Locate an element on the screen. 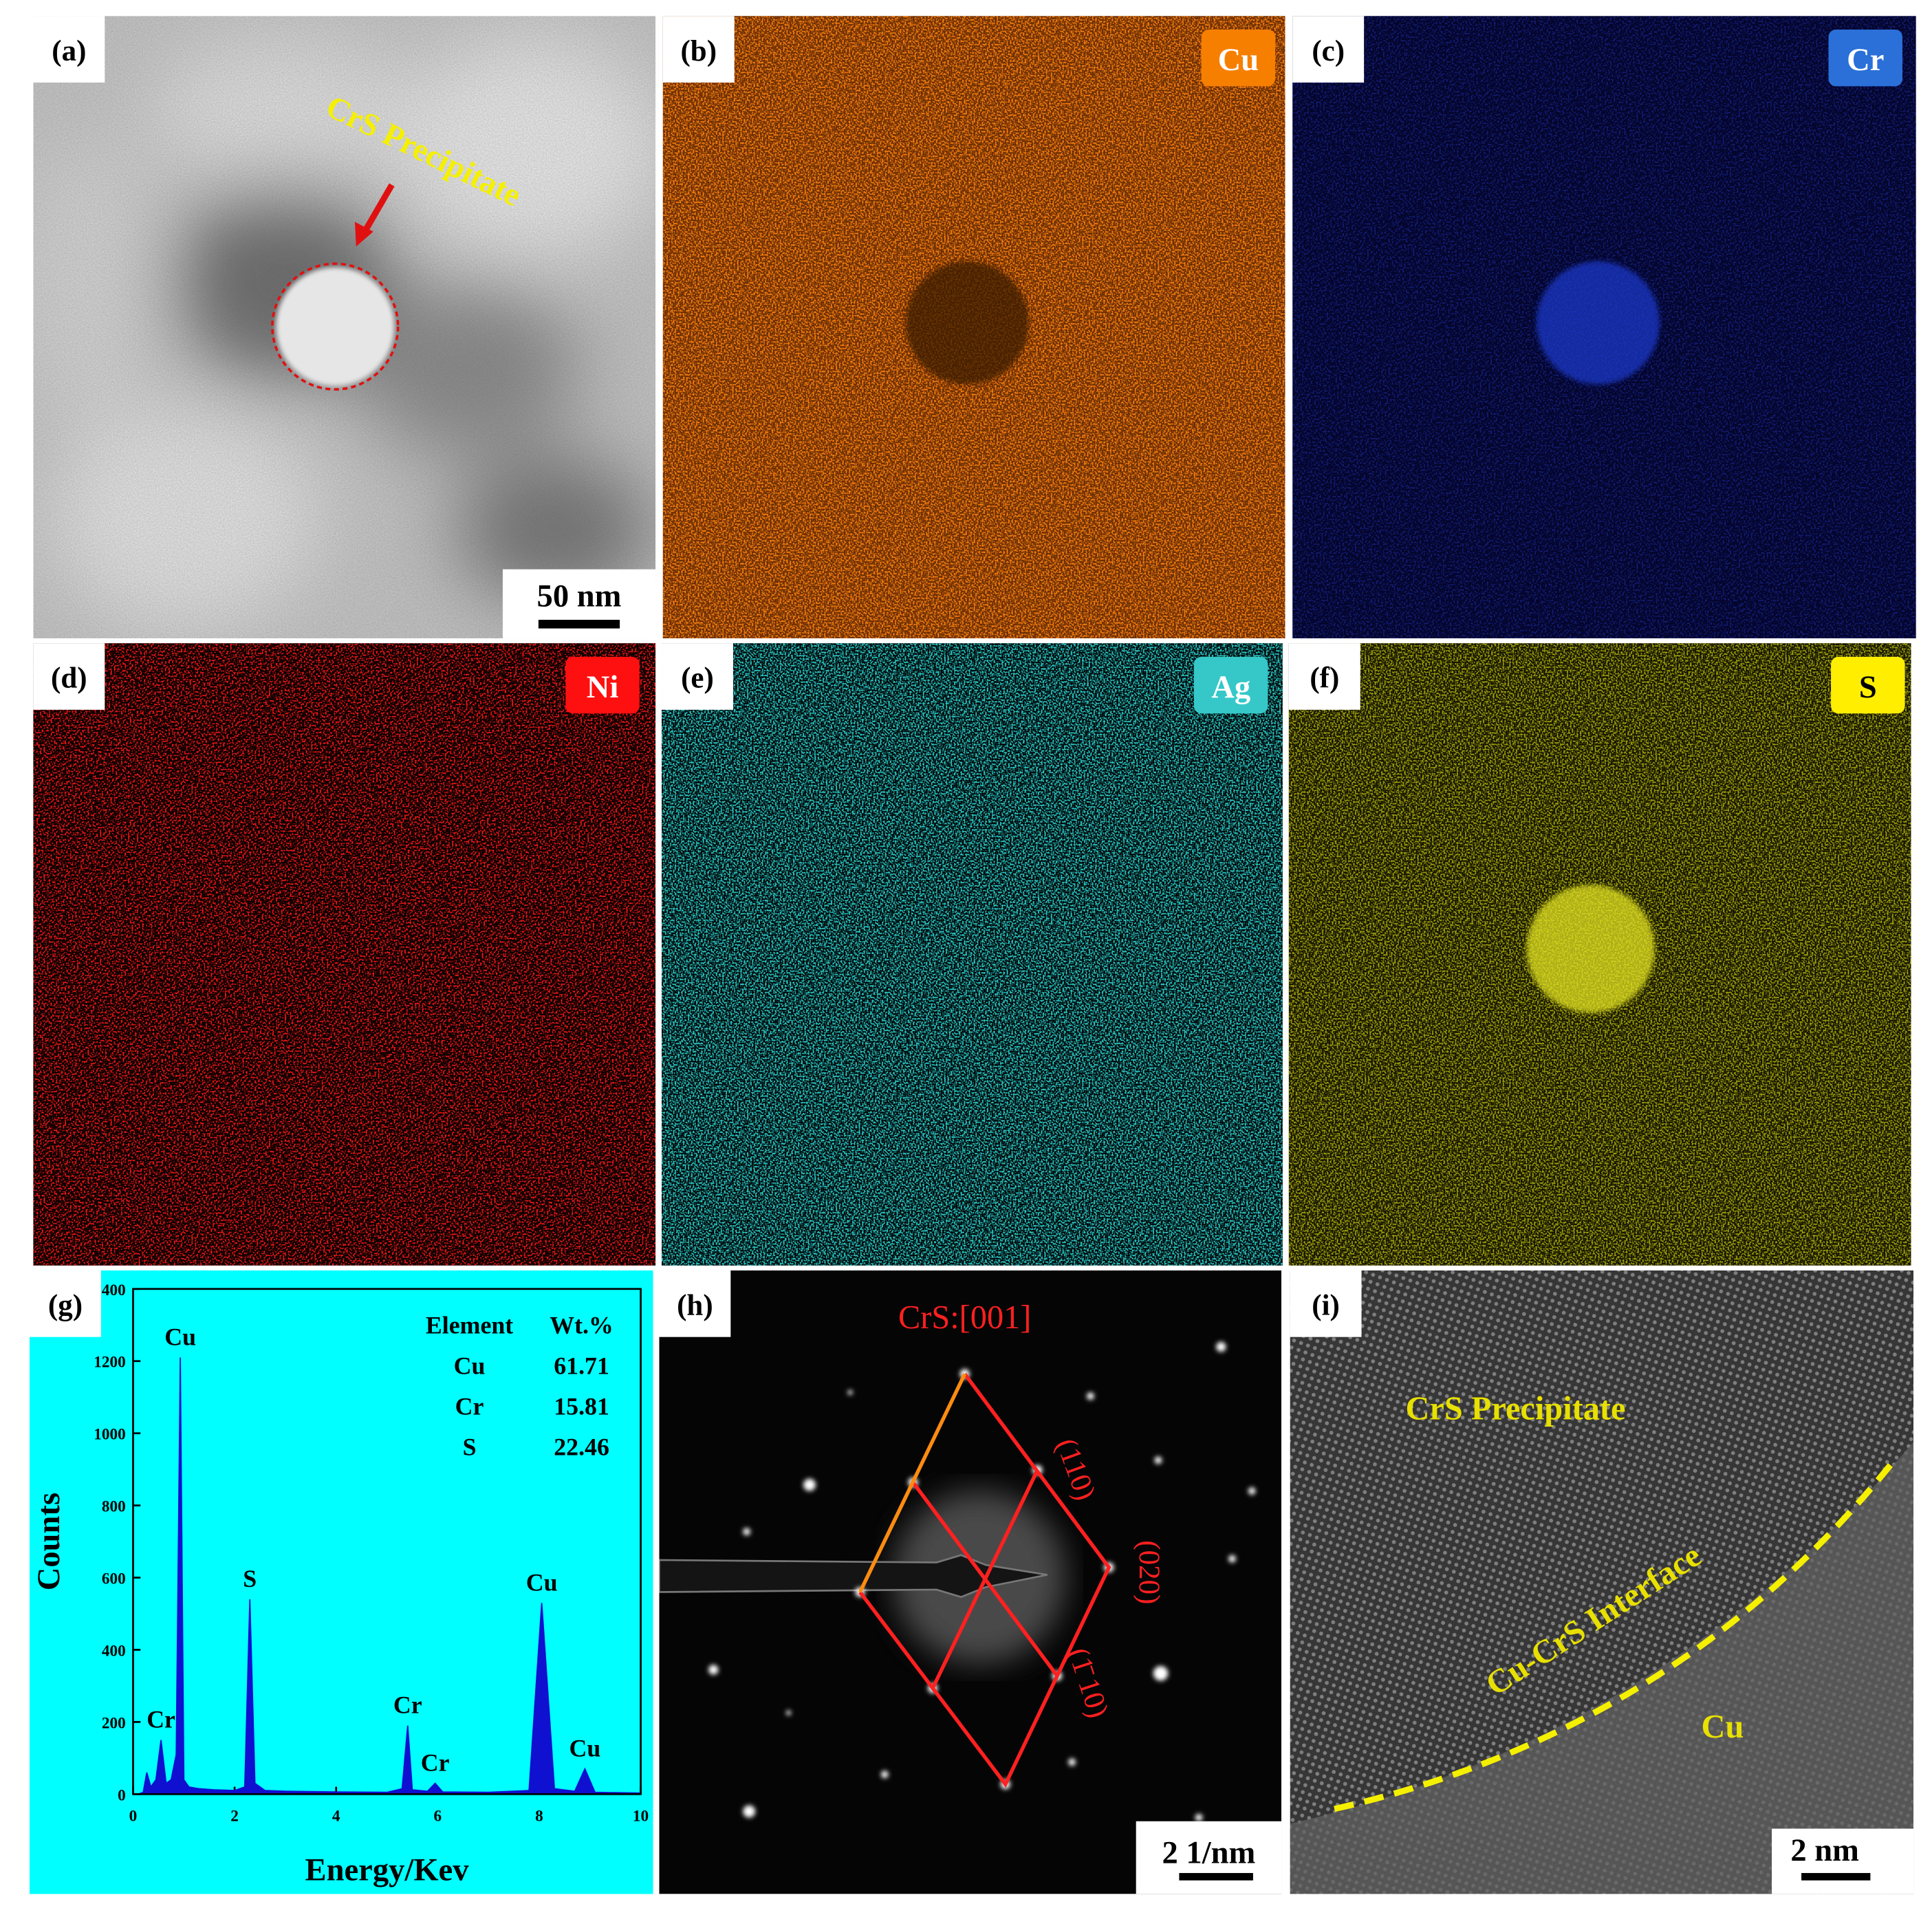 Image resolution: width=1932 pixels, height=1926 pixels. panel-label: (d) is located at coordinates (69, 678).